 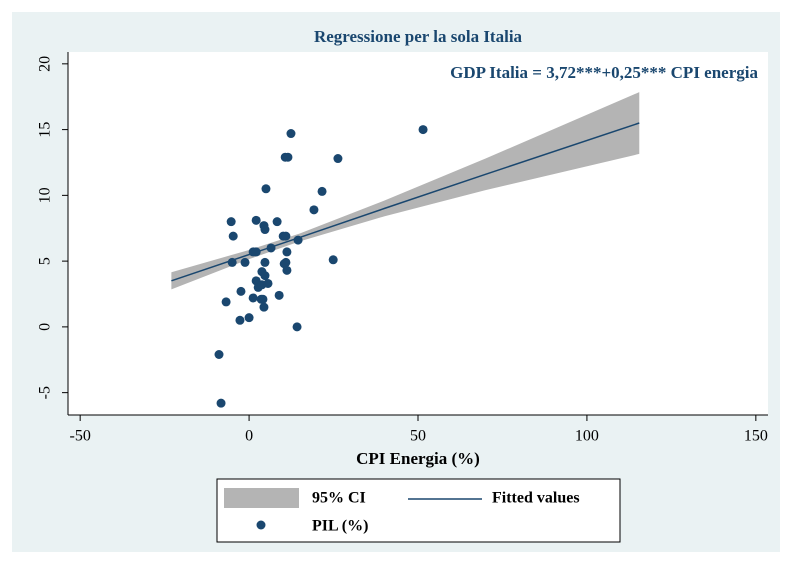 What do you see at coordinates (536, 498) in the screenshot?
I see `legend-label: Fitted values` at bounding box center [536, 498].